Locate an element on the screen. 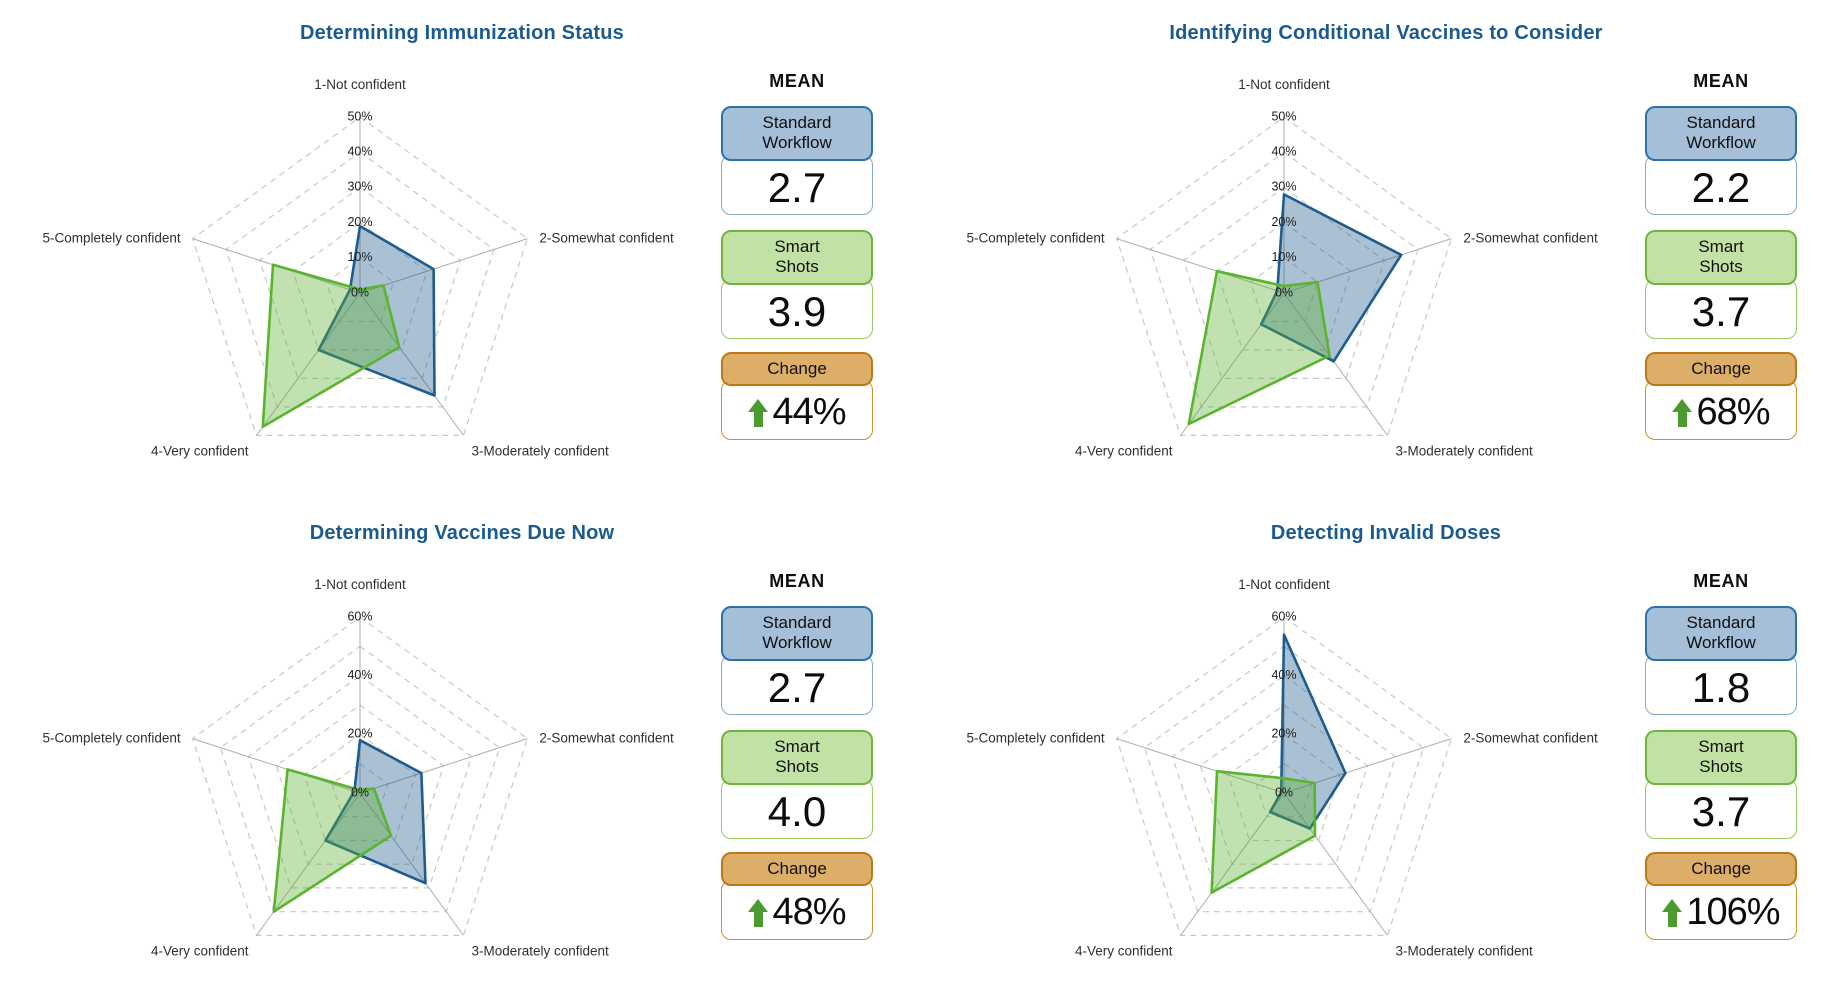 This screenshot has height=999, width=1848. change-value: 44% is located at coordinates (797, 409).